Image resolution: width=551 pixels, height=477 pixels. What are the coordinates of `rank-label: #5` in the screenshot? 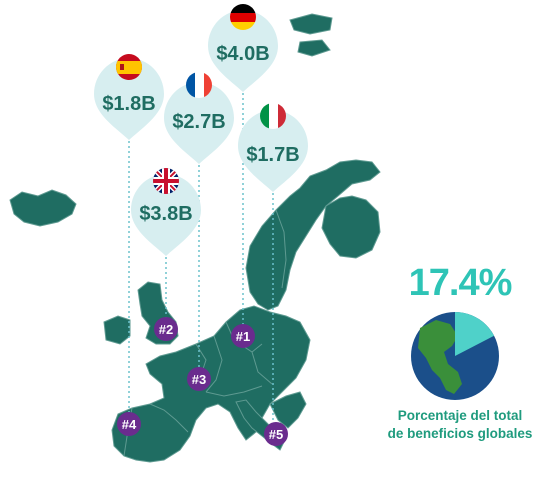 It's located at (276, 434).